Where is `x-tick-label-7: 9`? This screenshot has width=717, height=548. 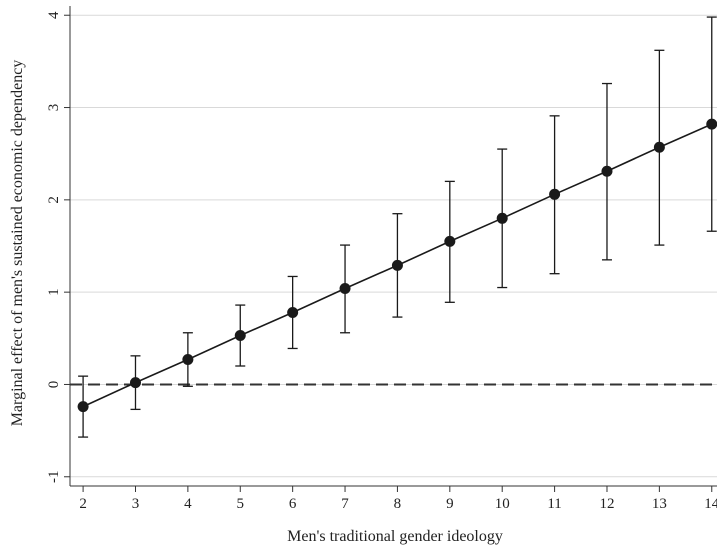 x-tick-label-7: 9 is located at coordinates (450, 504).